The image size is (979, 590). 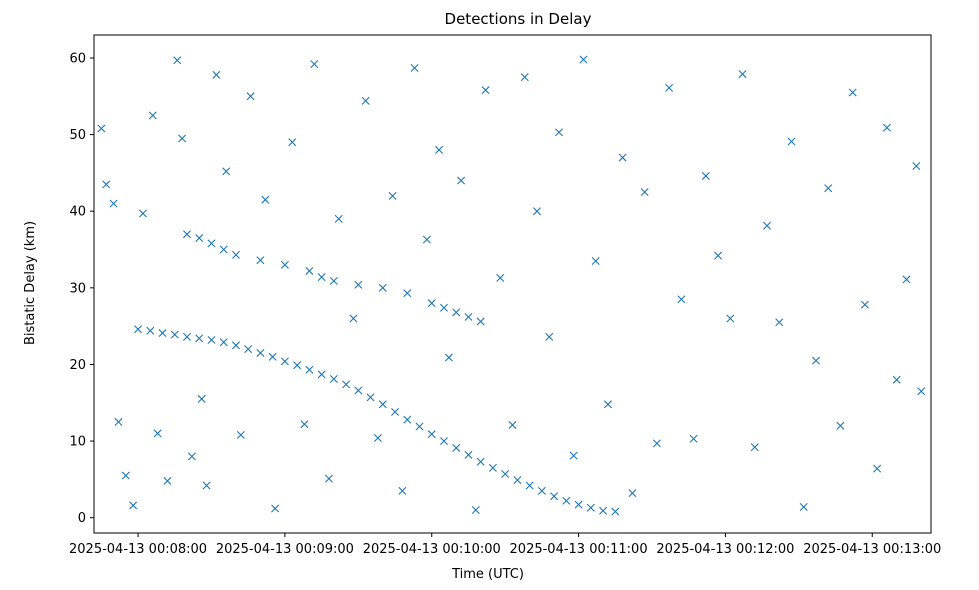 What do you see at coordinates (77, 442) in the screenshot?
I see `y-tick-label: 10` at bounding box center [77, 442].